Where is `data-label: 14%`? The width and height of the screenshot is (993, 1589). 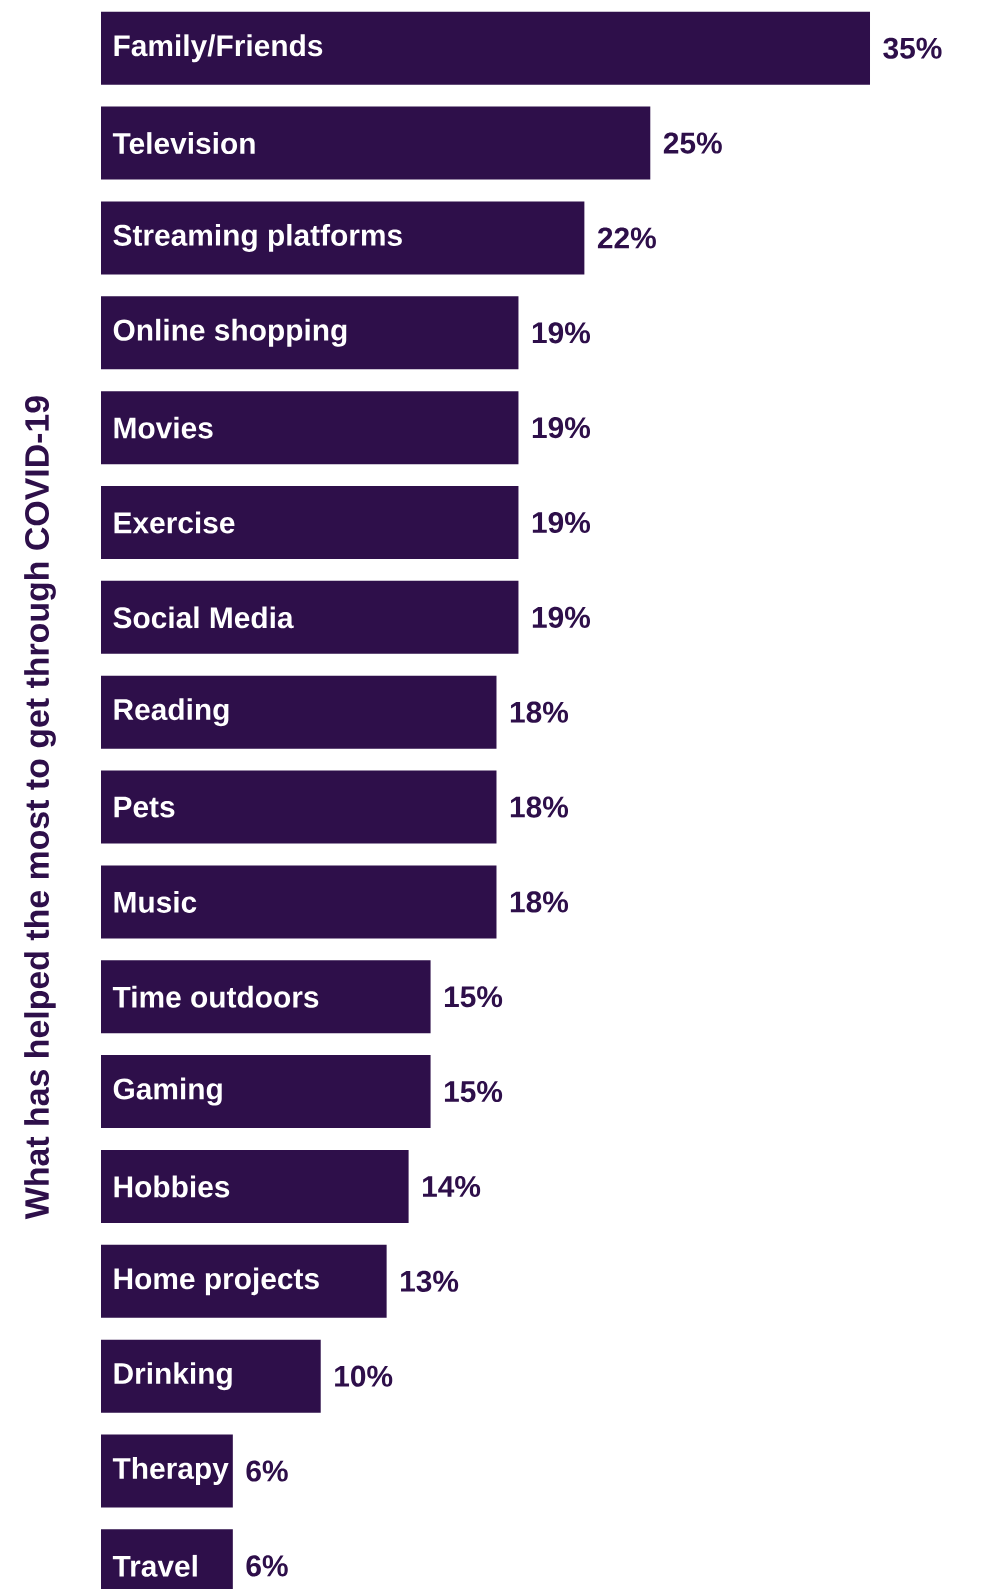
data-label: 14% is located at coordinates (452, 1186).